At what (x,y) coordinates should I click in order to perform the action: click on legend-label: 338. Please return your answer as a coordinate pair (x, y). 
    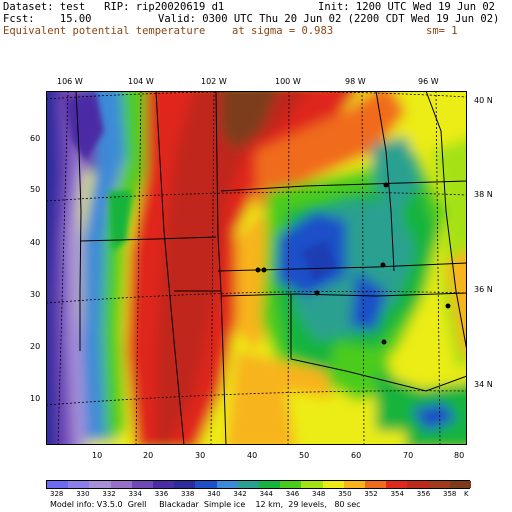
    Looking at the image, I should click on (188, 494).